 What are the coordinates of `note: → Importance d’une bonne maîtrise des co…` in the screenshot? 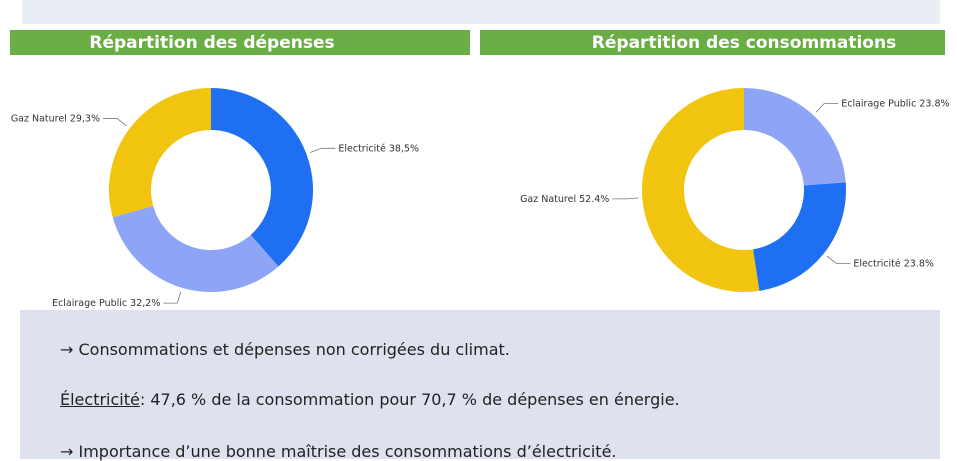 It's located at (338, 451).